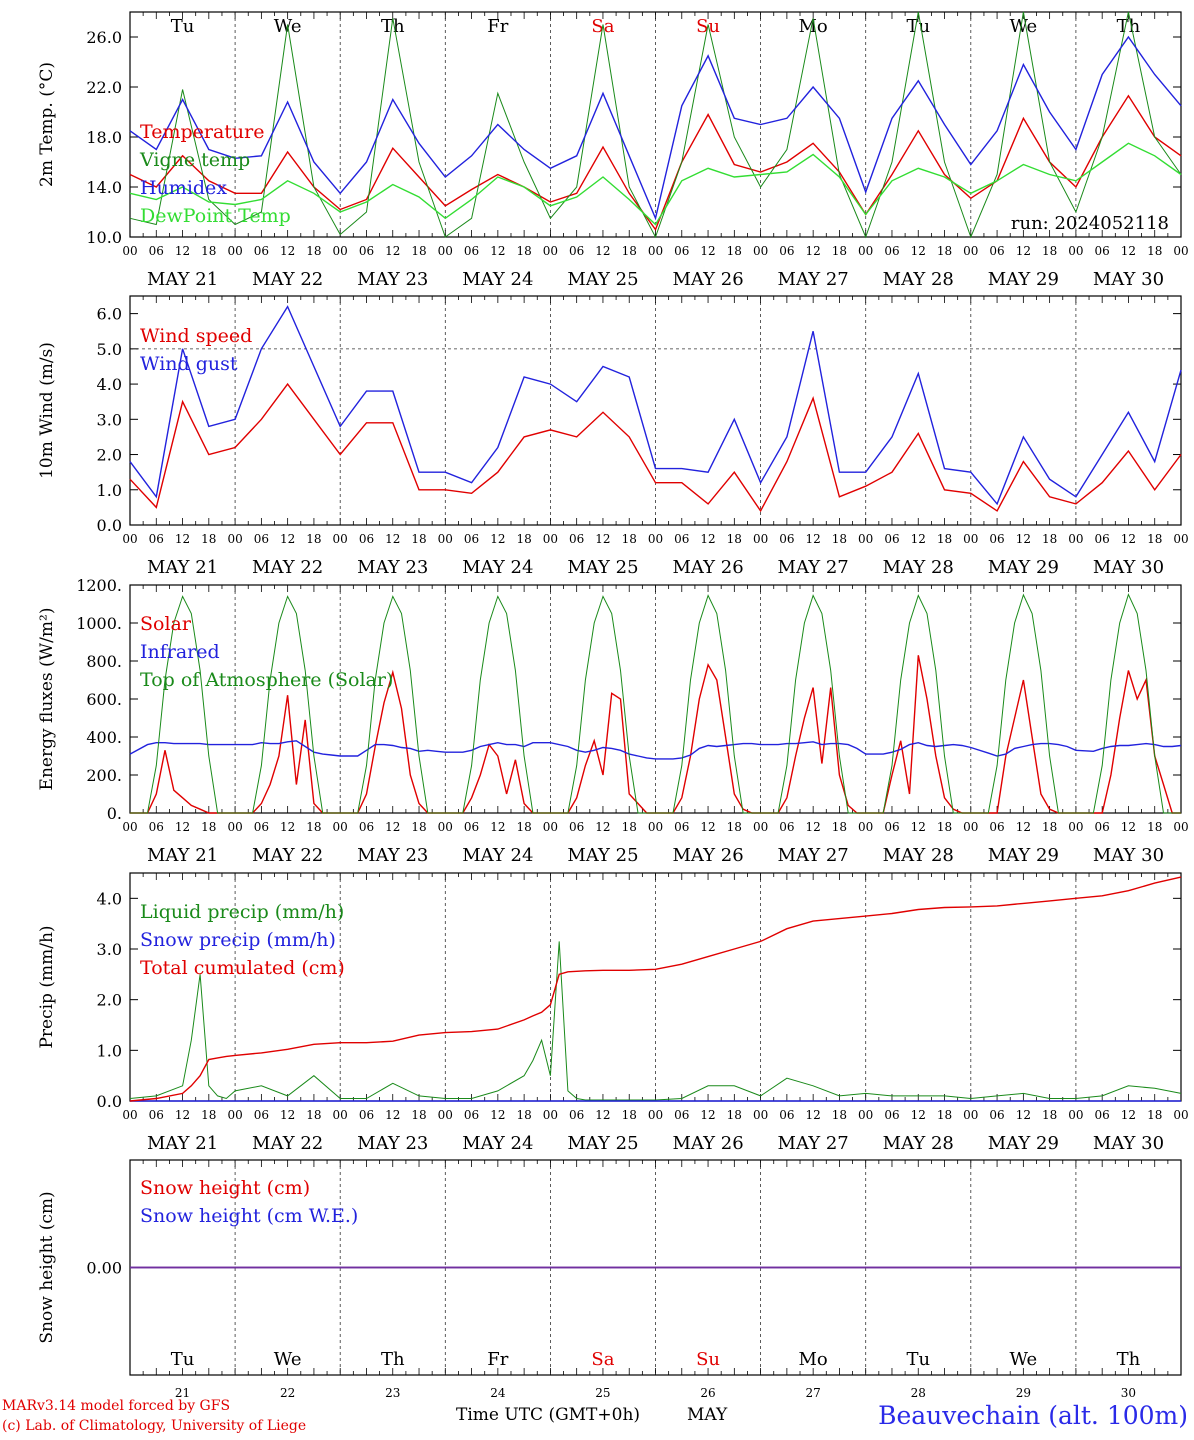 This screenshot has width=1194, height=1440. What do you see at coordinates (182, 855) in the screenshot?
I see `x-date-label: MAY 21` at bounding box center [182, 855].